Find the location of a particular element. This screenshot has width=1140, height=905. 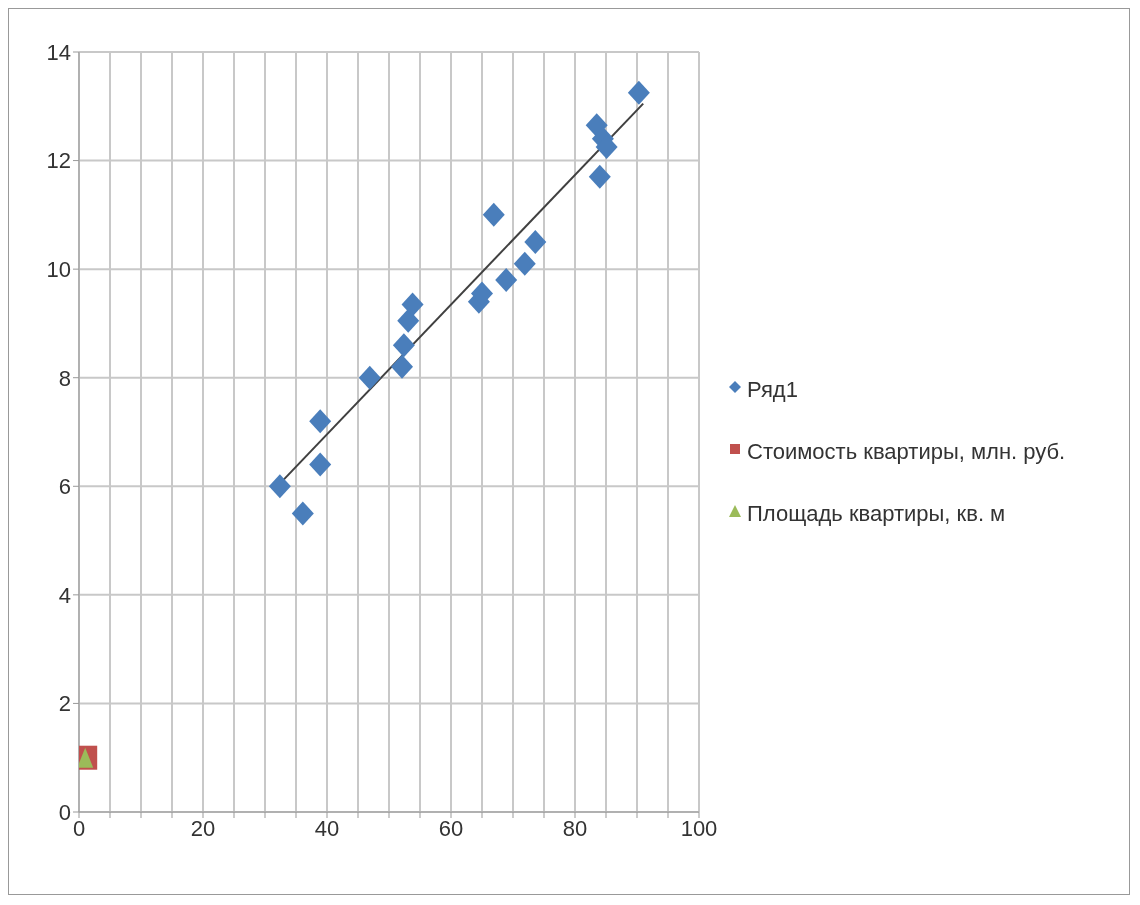

x-tick-label: 60 is located at coordinates (451, 828).